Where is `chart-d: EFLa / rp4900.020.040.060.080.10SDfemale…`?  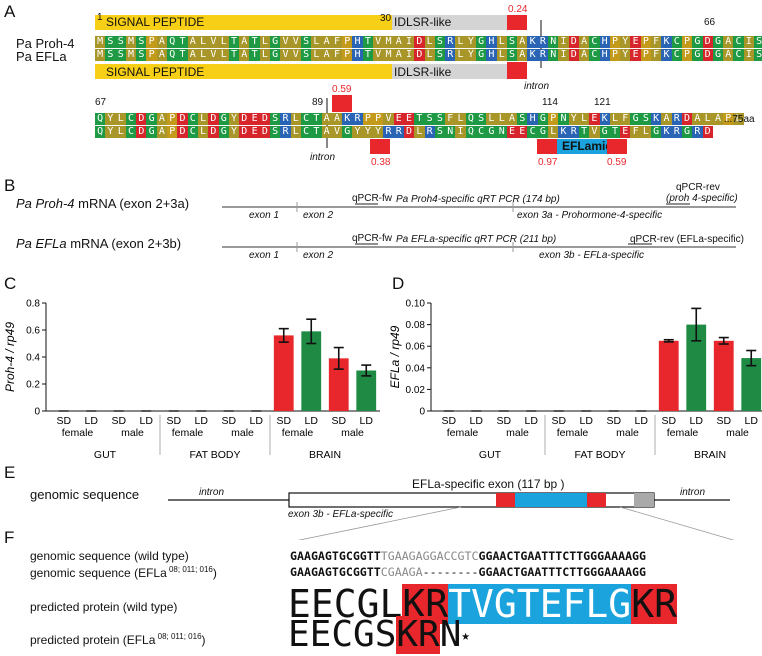 chart-d: EFLa / rp4900.020.040.060.080.10SDfemale… is located at coordinates (575, 380).